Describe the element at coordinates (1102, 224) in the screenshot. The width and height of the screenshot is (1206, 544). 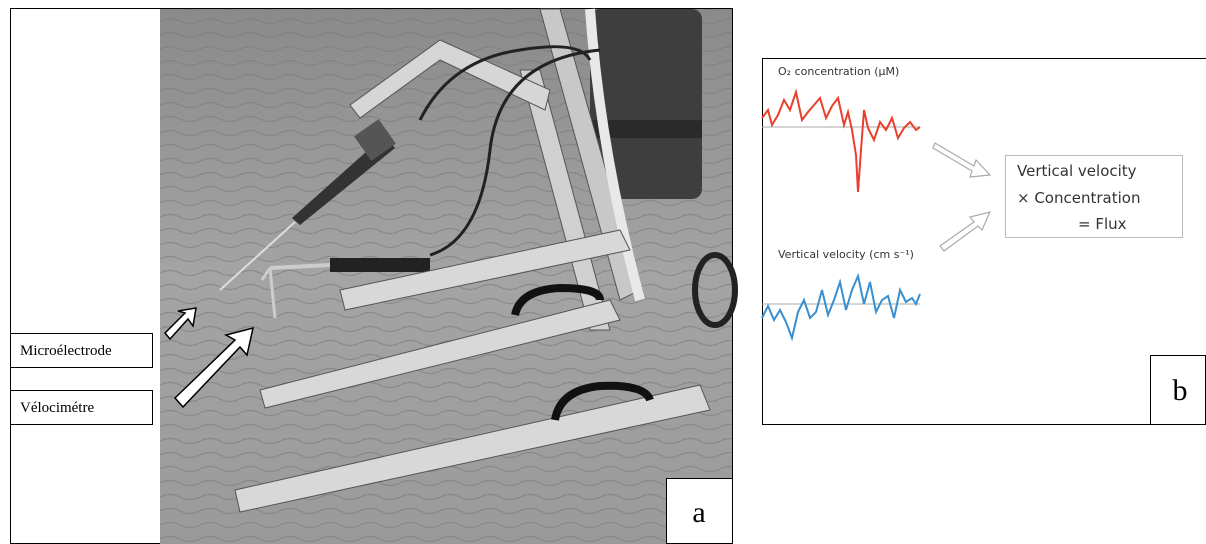
I see `equation-line: = Flux` at that location.